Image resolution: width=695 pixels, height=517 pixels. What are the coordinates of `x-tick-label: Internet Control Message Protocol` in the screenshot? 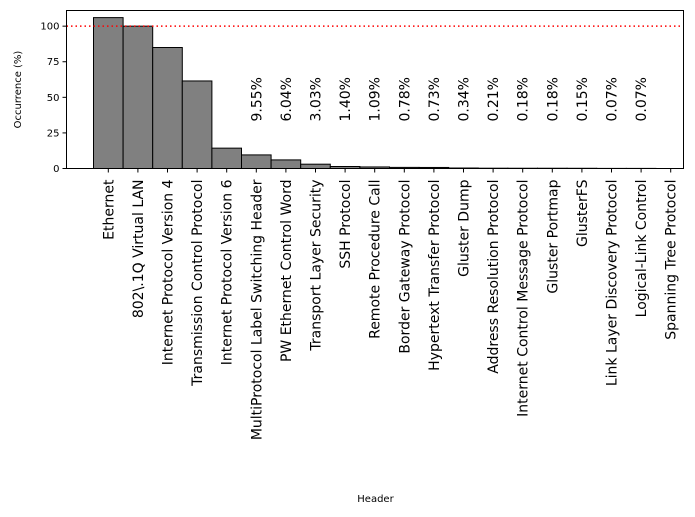 It's located at (524, 298).